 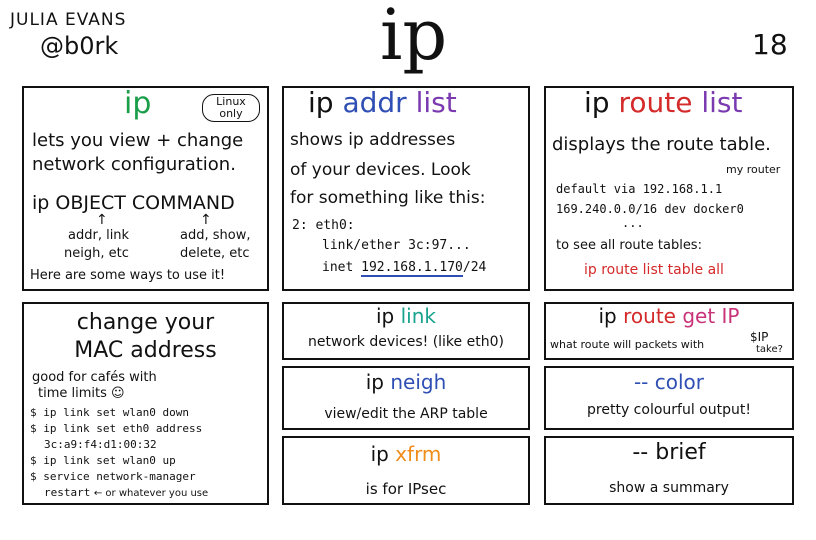 What do you see at coordinates (669, 316) in the screenshot?
I see `panel-title: ip route get IP` at bounding box center [669, 316].